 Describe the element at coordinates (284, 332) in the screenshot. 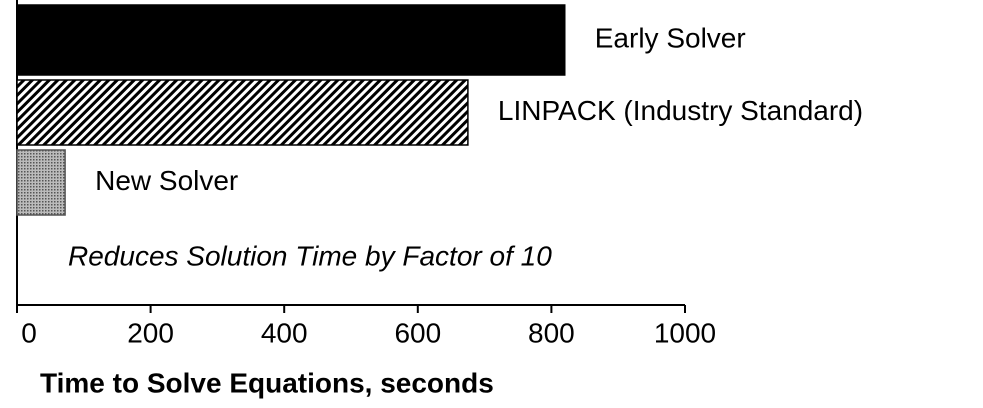

I see `x-tick-label: 400` at that location.